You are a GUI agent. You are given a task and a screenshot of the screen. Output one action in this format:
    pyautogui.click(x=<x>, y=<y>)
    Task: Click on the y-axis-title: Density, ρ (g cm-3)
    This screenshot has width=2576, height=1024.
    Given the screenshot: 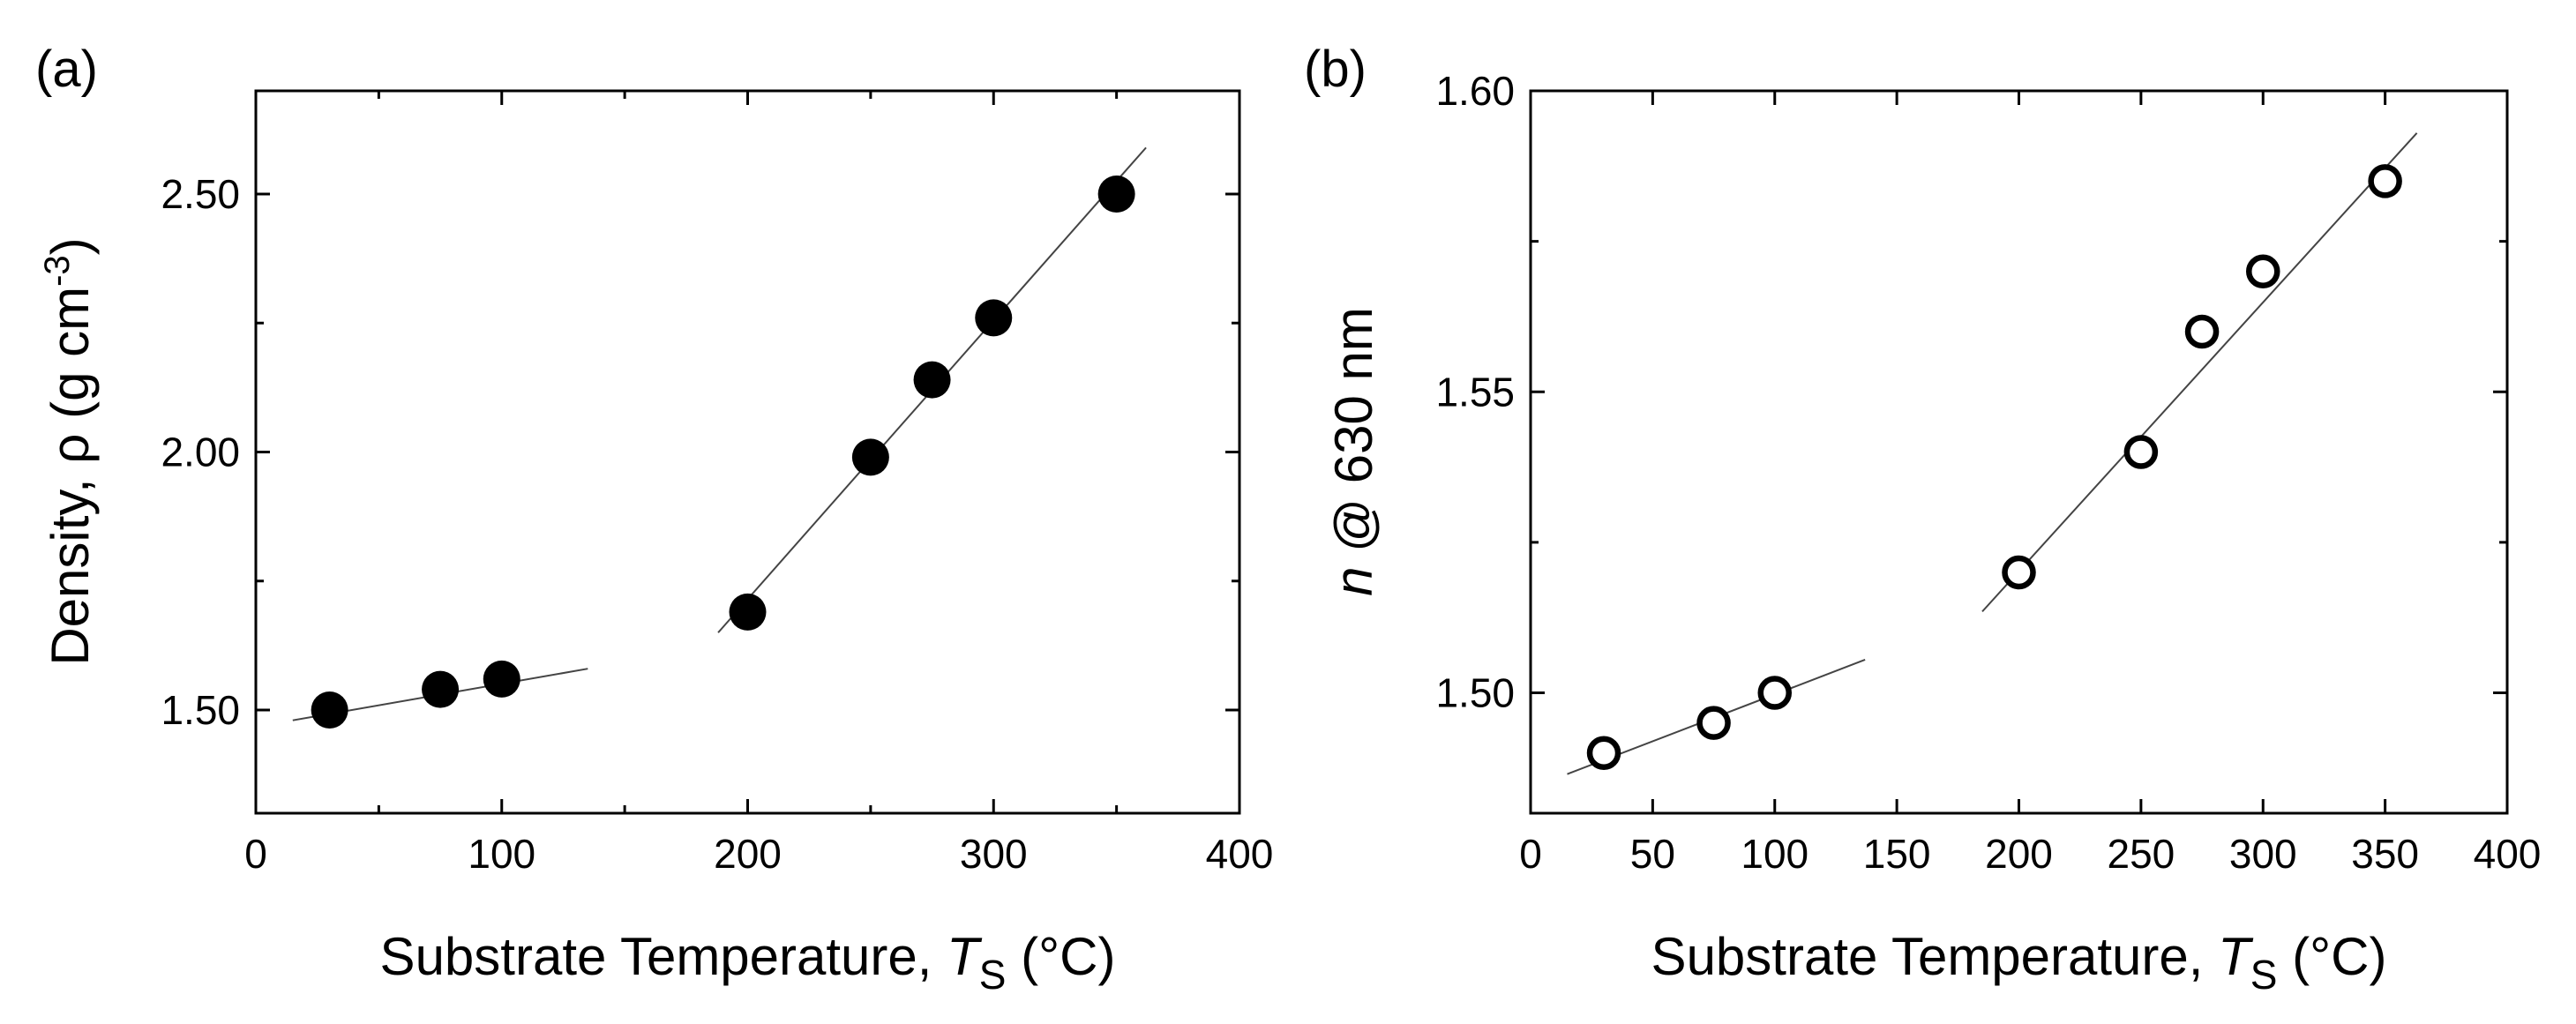 What is the action you would take?
    pyautogui.click(x=69, y=451)
    